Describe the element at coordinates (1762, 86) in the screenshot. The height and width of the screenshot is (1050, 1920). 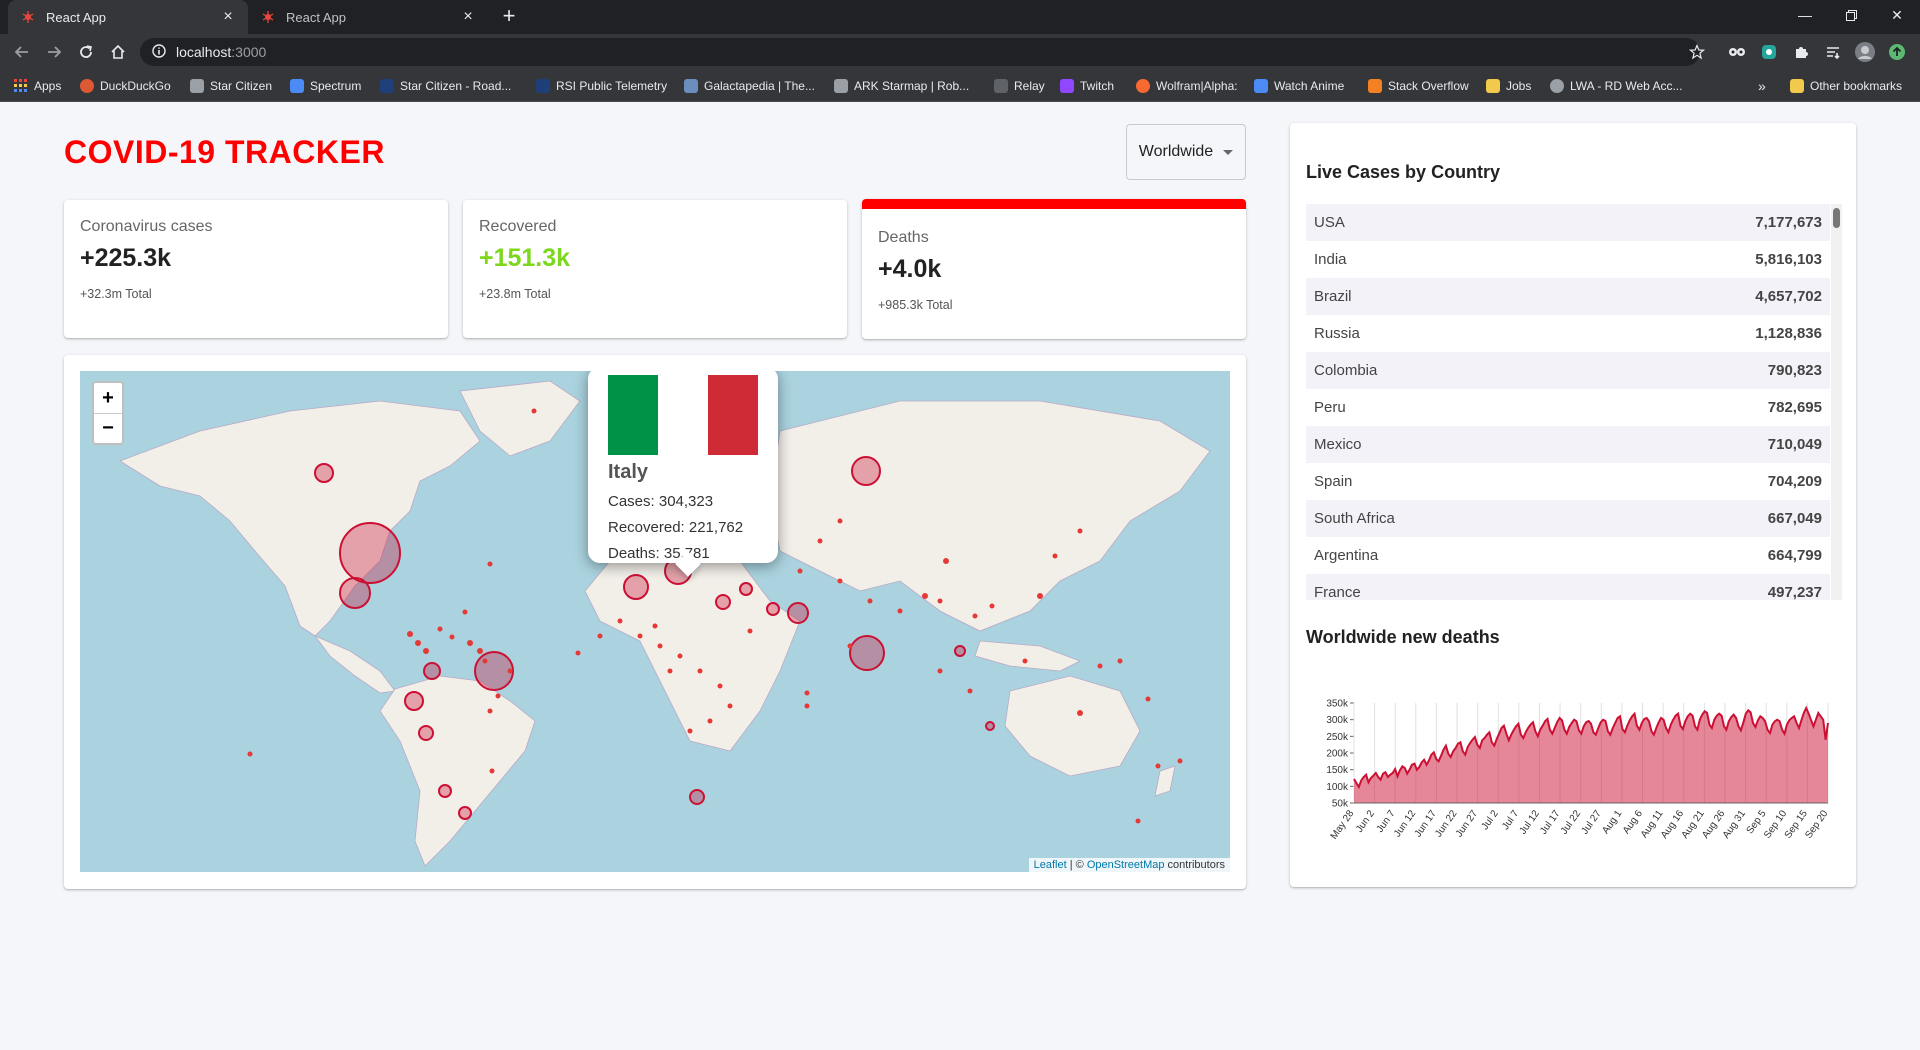
I see `bookmarks-overflow-button: »` at that location.